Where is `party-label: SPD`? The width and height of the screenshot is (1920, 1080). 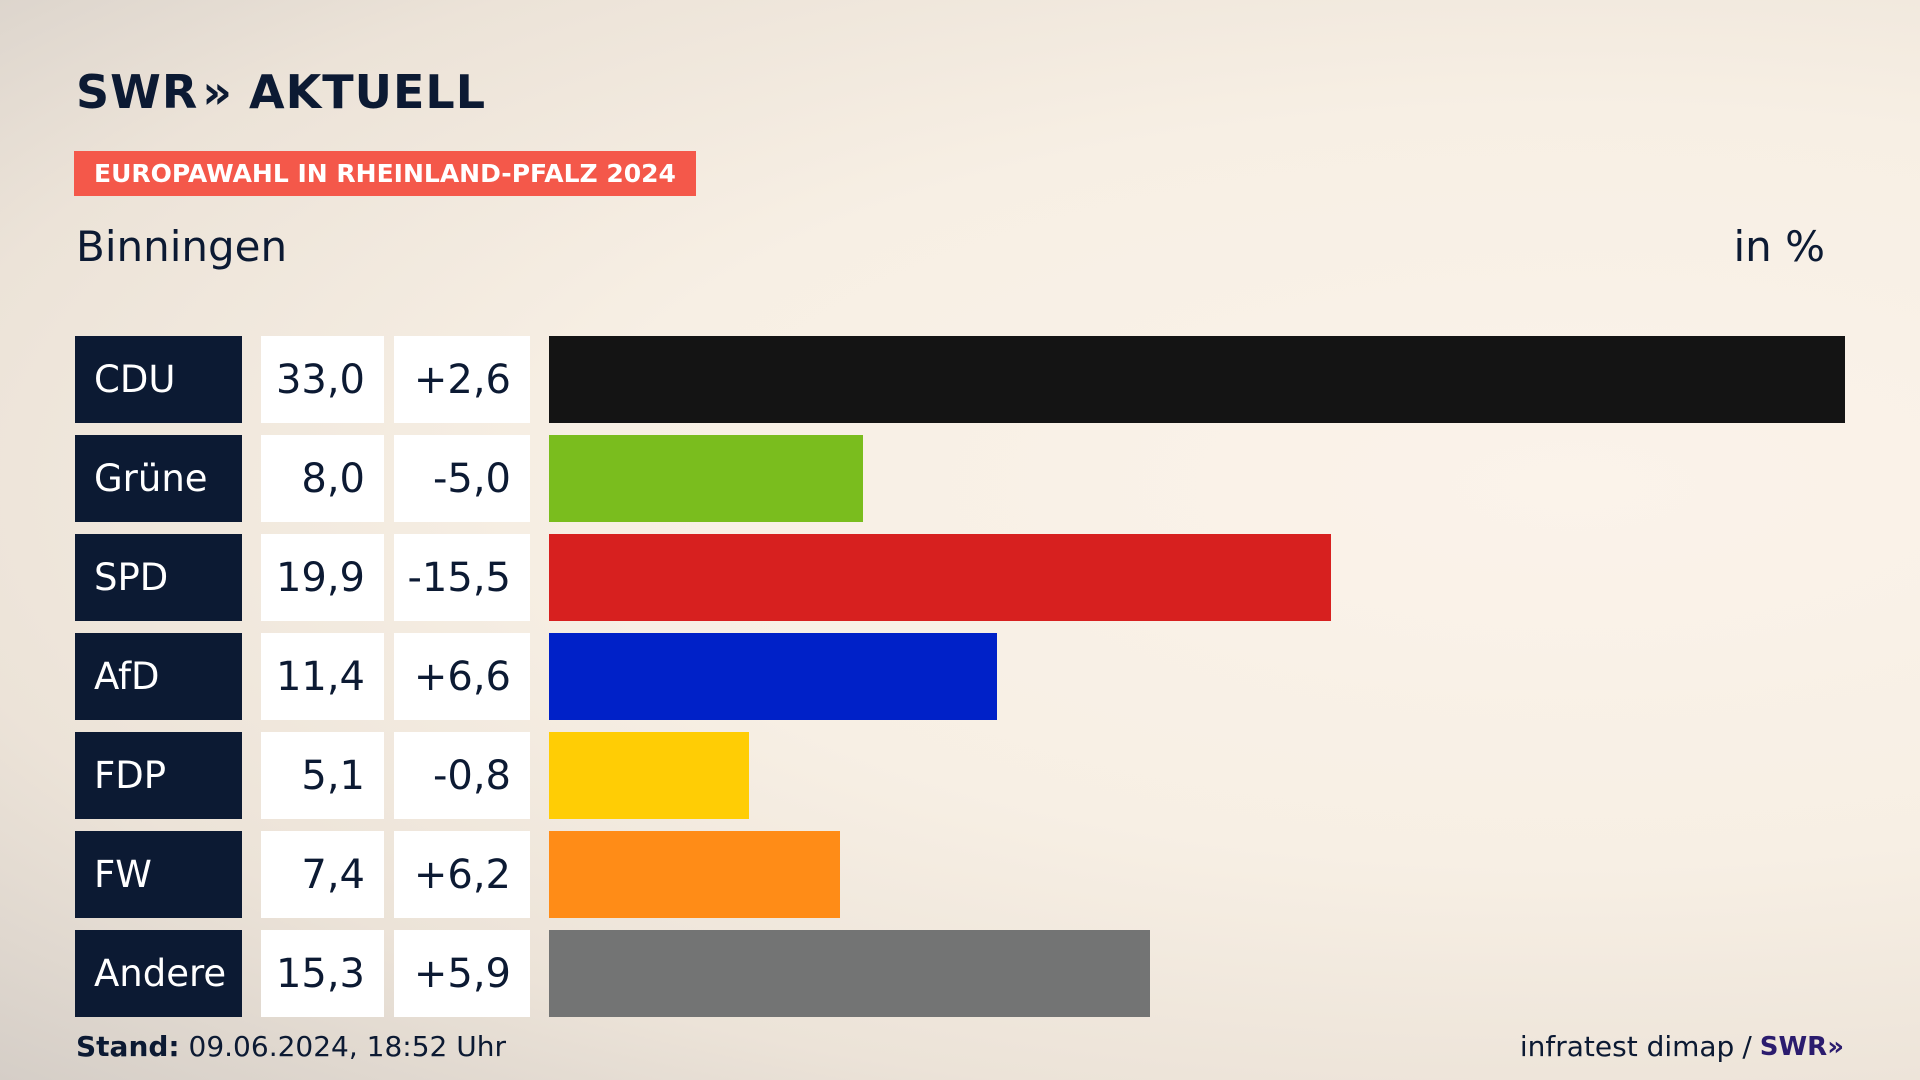
party-label: SPD is located at coordinates (158, 577).